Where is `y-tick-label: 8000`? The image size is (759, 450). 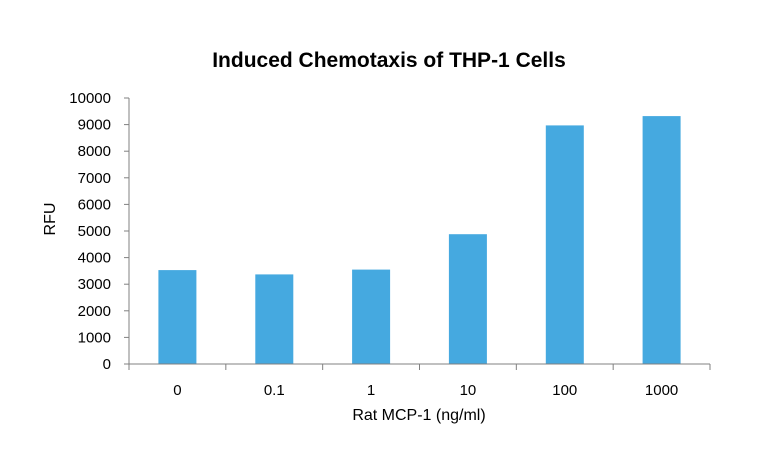
y-tick-label: 8000 is located at coordinates (94, 151).